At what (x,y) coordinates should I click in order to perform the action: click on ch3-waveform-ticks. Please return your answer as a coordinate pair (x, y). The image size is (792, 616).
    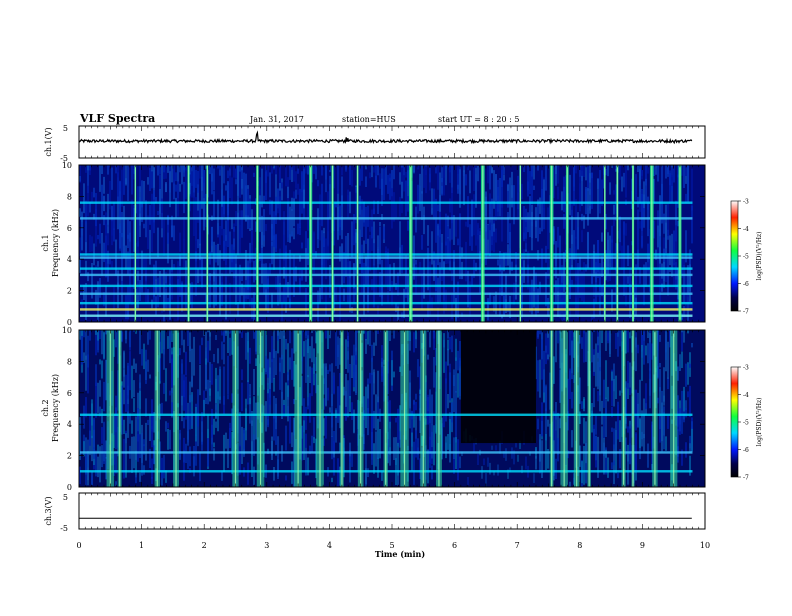
    Looking at the image, I should click on (392, 511).